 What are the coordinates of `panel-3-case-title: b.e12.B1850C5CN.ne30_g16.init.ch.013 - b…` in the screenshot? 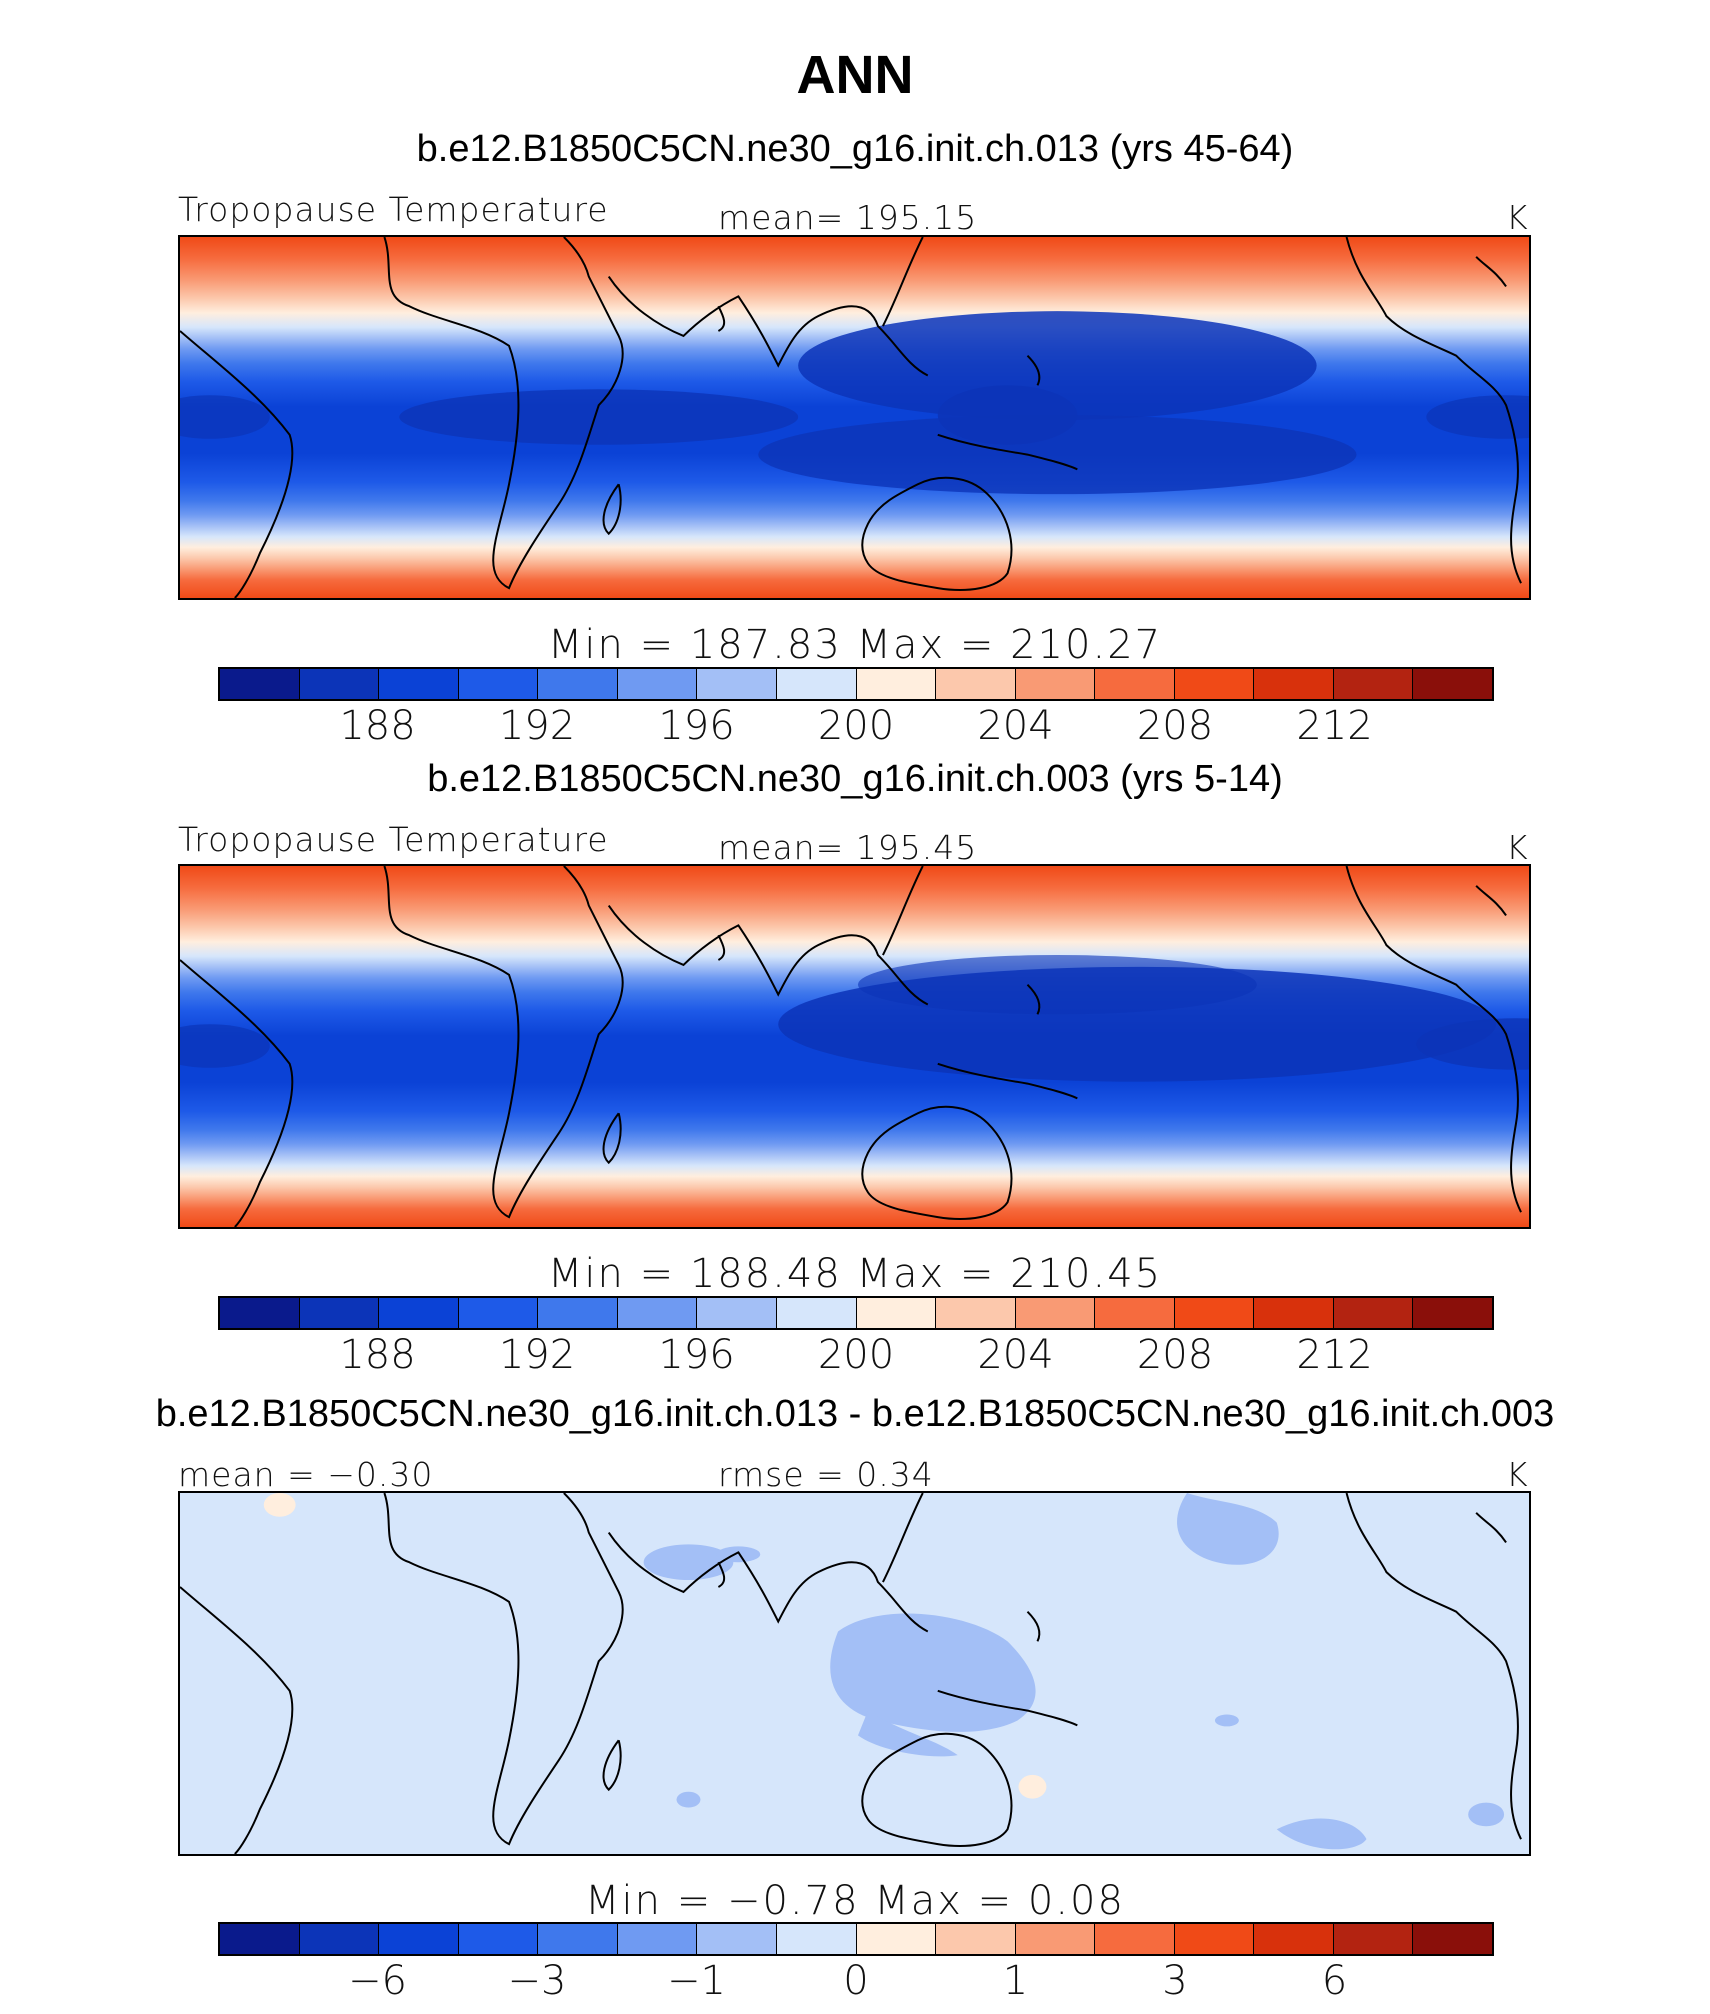 It's located at (855, 1414).